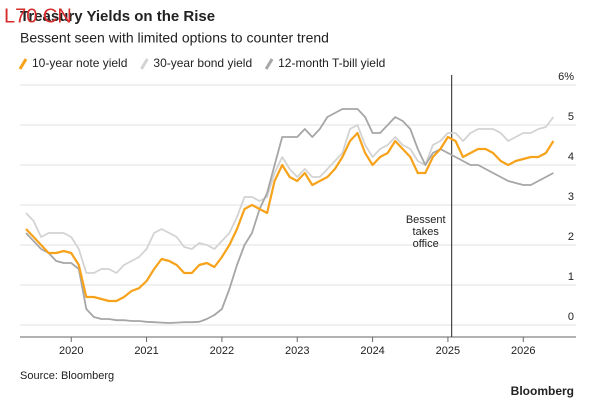  I want to click on x-tick-label: 2023, so click(297, 351).